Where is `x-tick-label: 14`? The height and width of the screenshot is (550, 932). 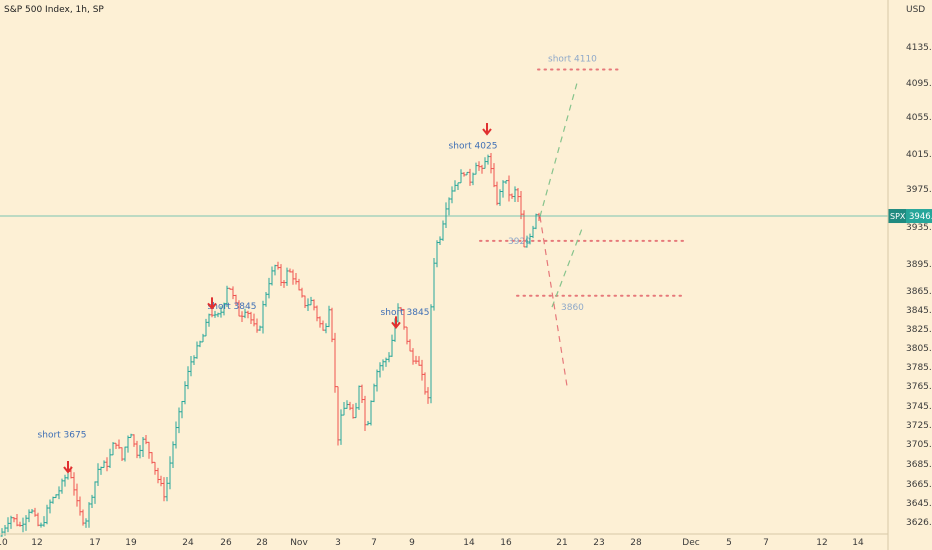
x-tick-label: 14 is located at coordinates (469, 543).